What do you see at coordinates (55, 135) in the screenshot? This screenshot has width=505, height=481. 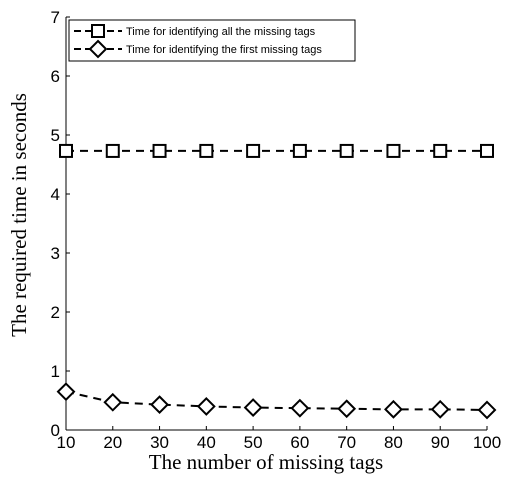 I see `y-tick-label: 5` at bounding box center [55, 135].